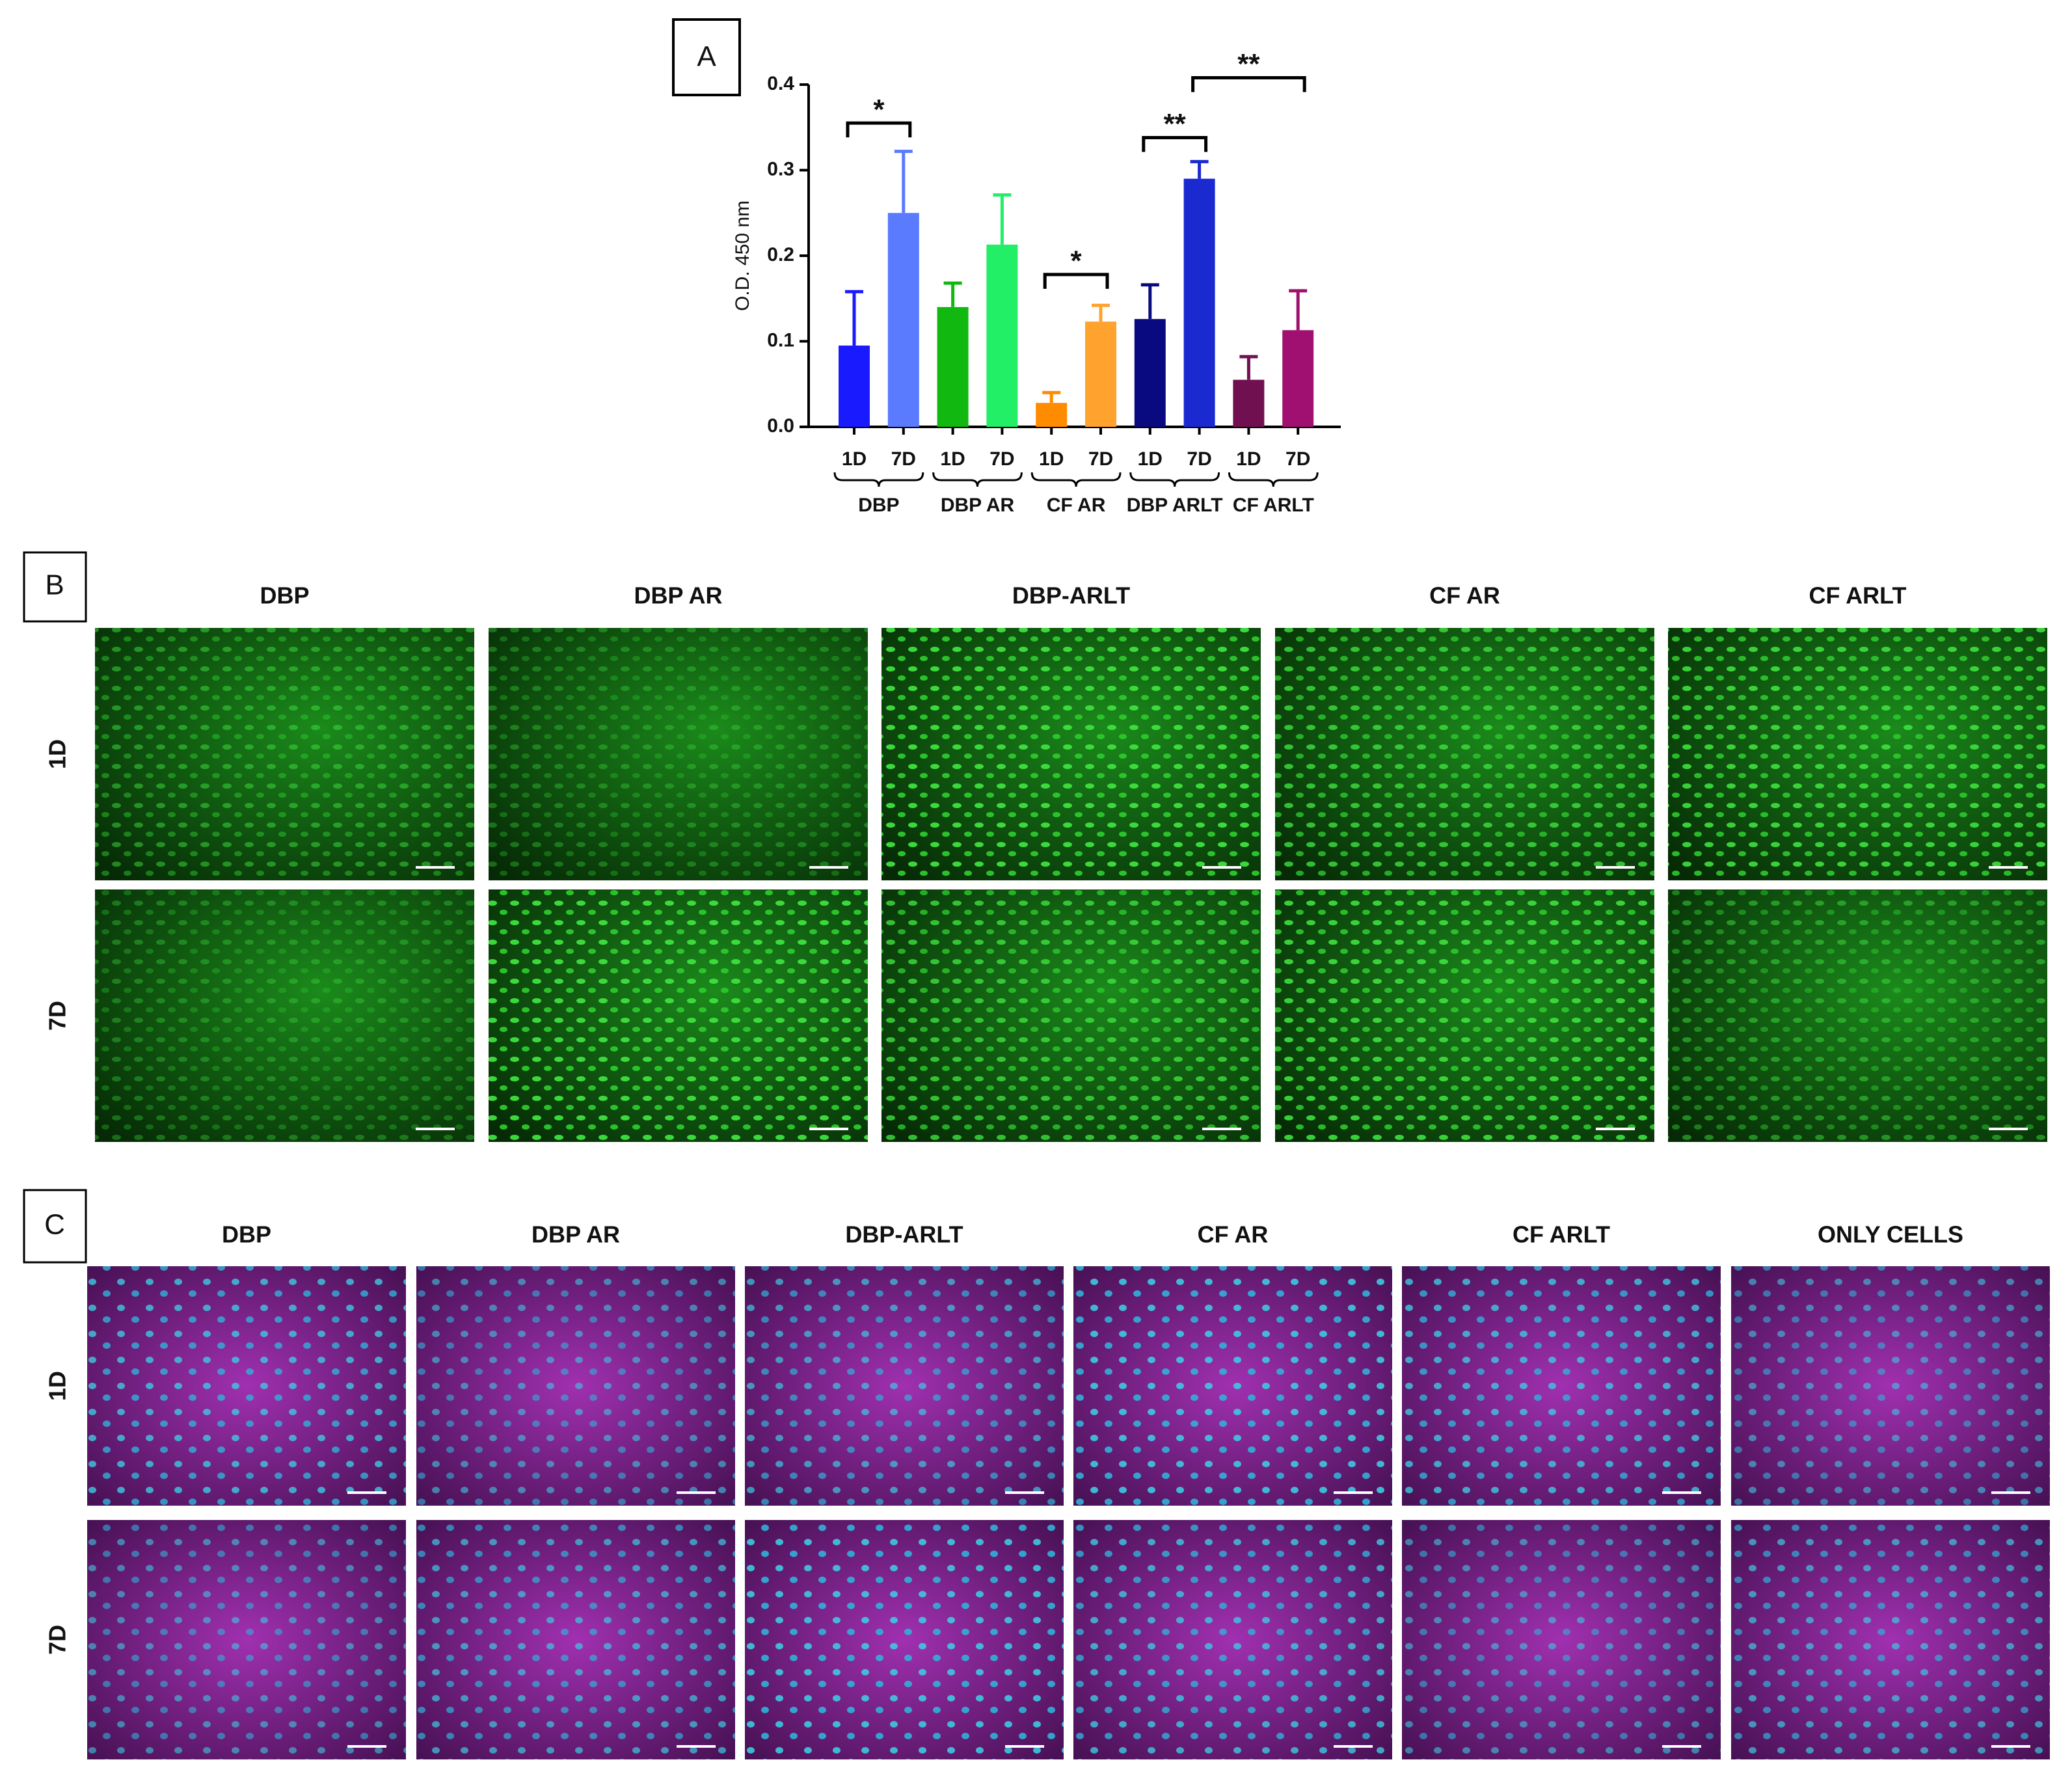 The image size is (2072, 1777). I want to click on panel-label: C, so click(54, 1225).